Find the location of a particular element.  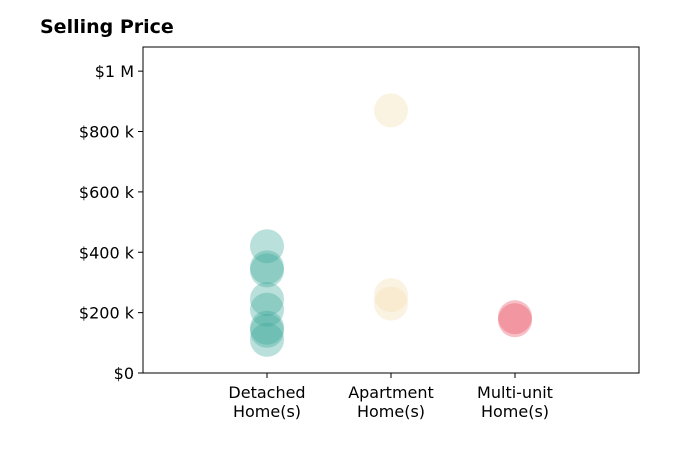

x-tick-label: Multi-unit Home(s) is located at coordinates (515, 402).